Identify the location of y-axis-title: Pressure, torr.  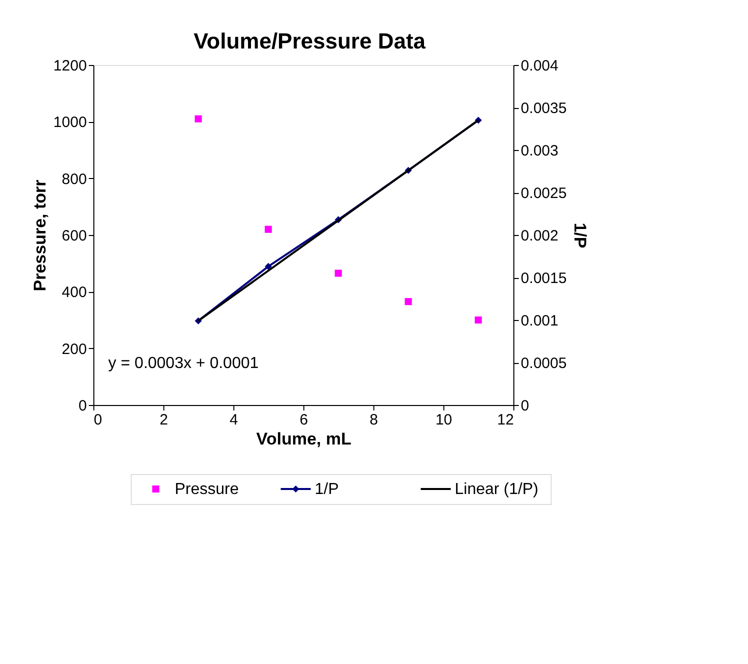
(40, 235).